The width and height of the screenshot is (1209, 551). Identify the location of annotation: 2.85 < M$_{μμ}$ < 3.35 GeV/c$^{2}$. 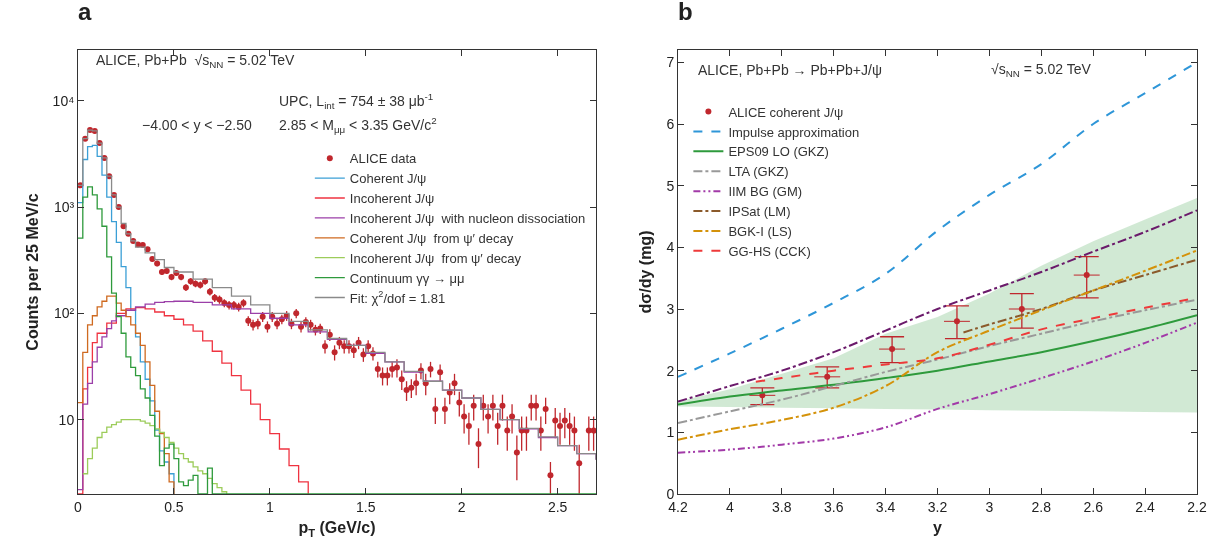
(358, 125).